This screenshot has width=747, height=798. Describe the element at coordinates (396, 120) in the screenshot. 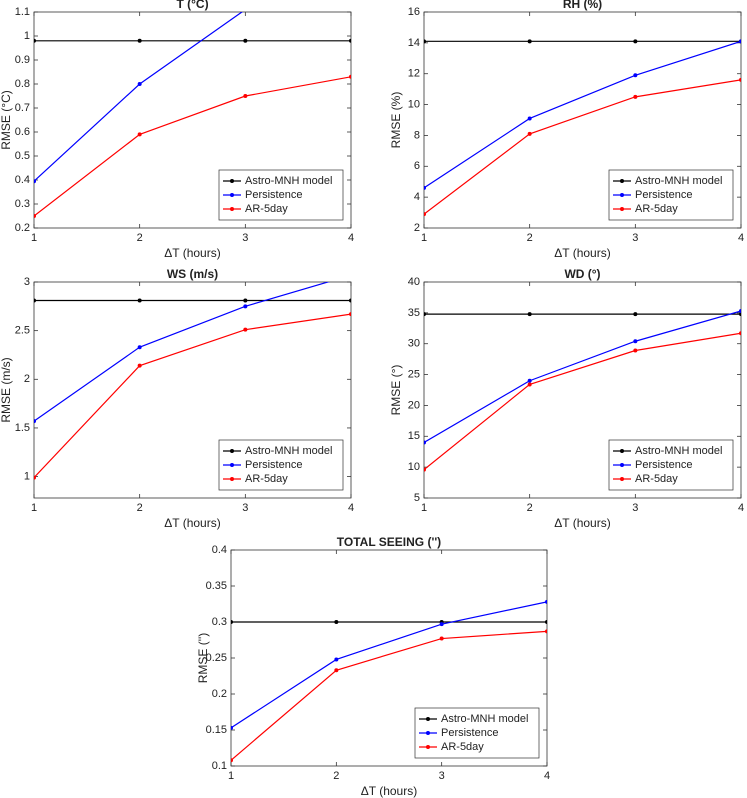

I see `y-axis-label: RMSE (%)` at that location.